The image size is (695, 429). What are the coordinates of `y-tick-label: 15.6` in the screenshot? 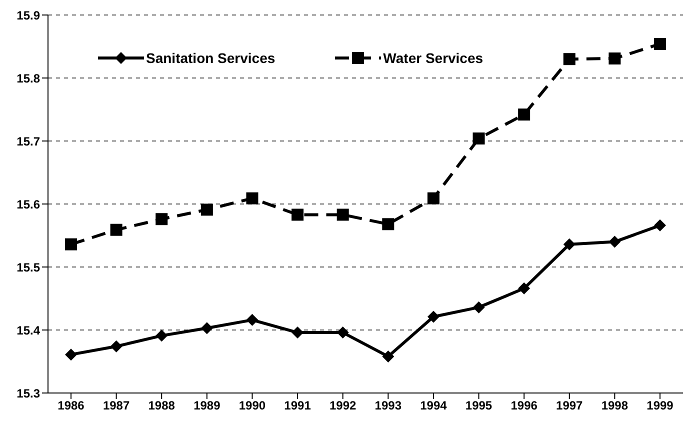 It's located at (28, 204).